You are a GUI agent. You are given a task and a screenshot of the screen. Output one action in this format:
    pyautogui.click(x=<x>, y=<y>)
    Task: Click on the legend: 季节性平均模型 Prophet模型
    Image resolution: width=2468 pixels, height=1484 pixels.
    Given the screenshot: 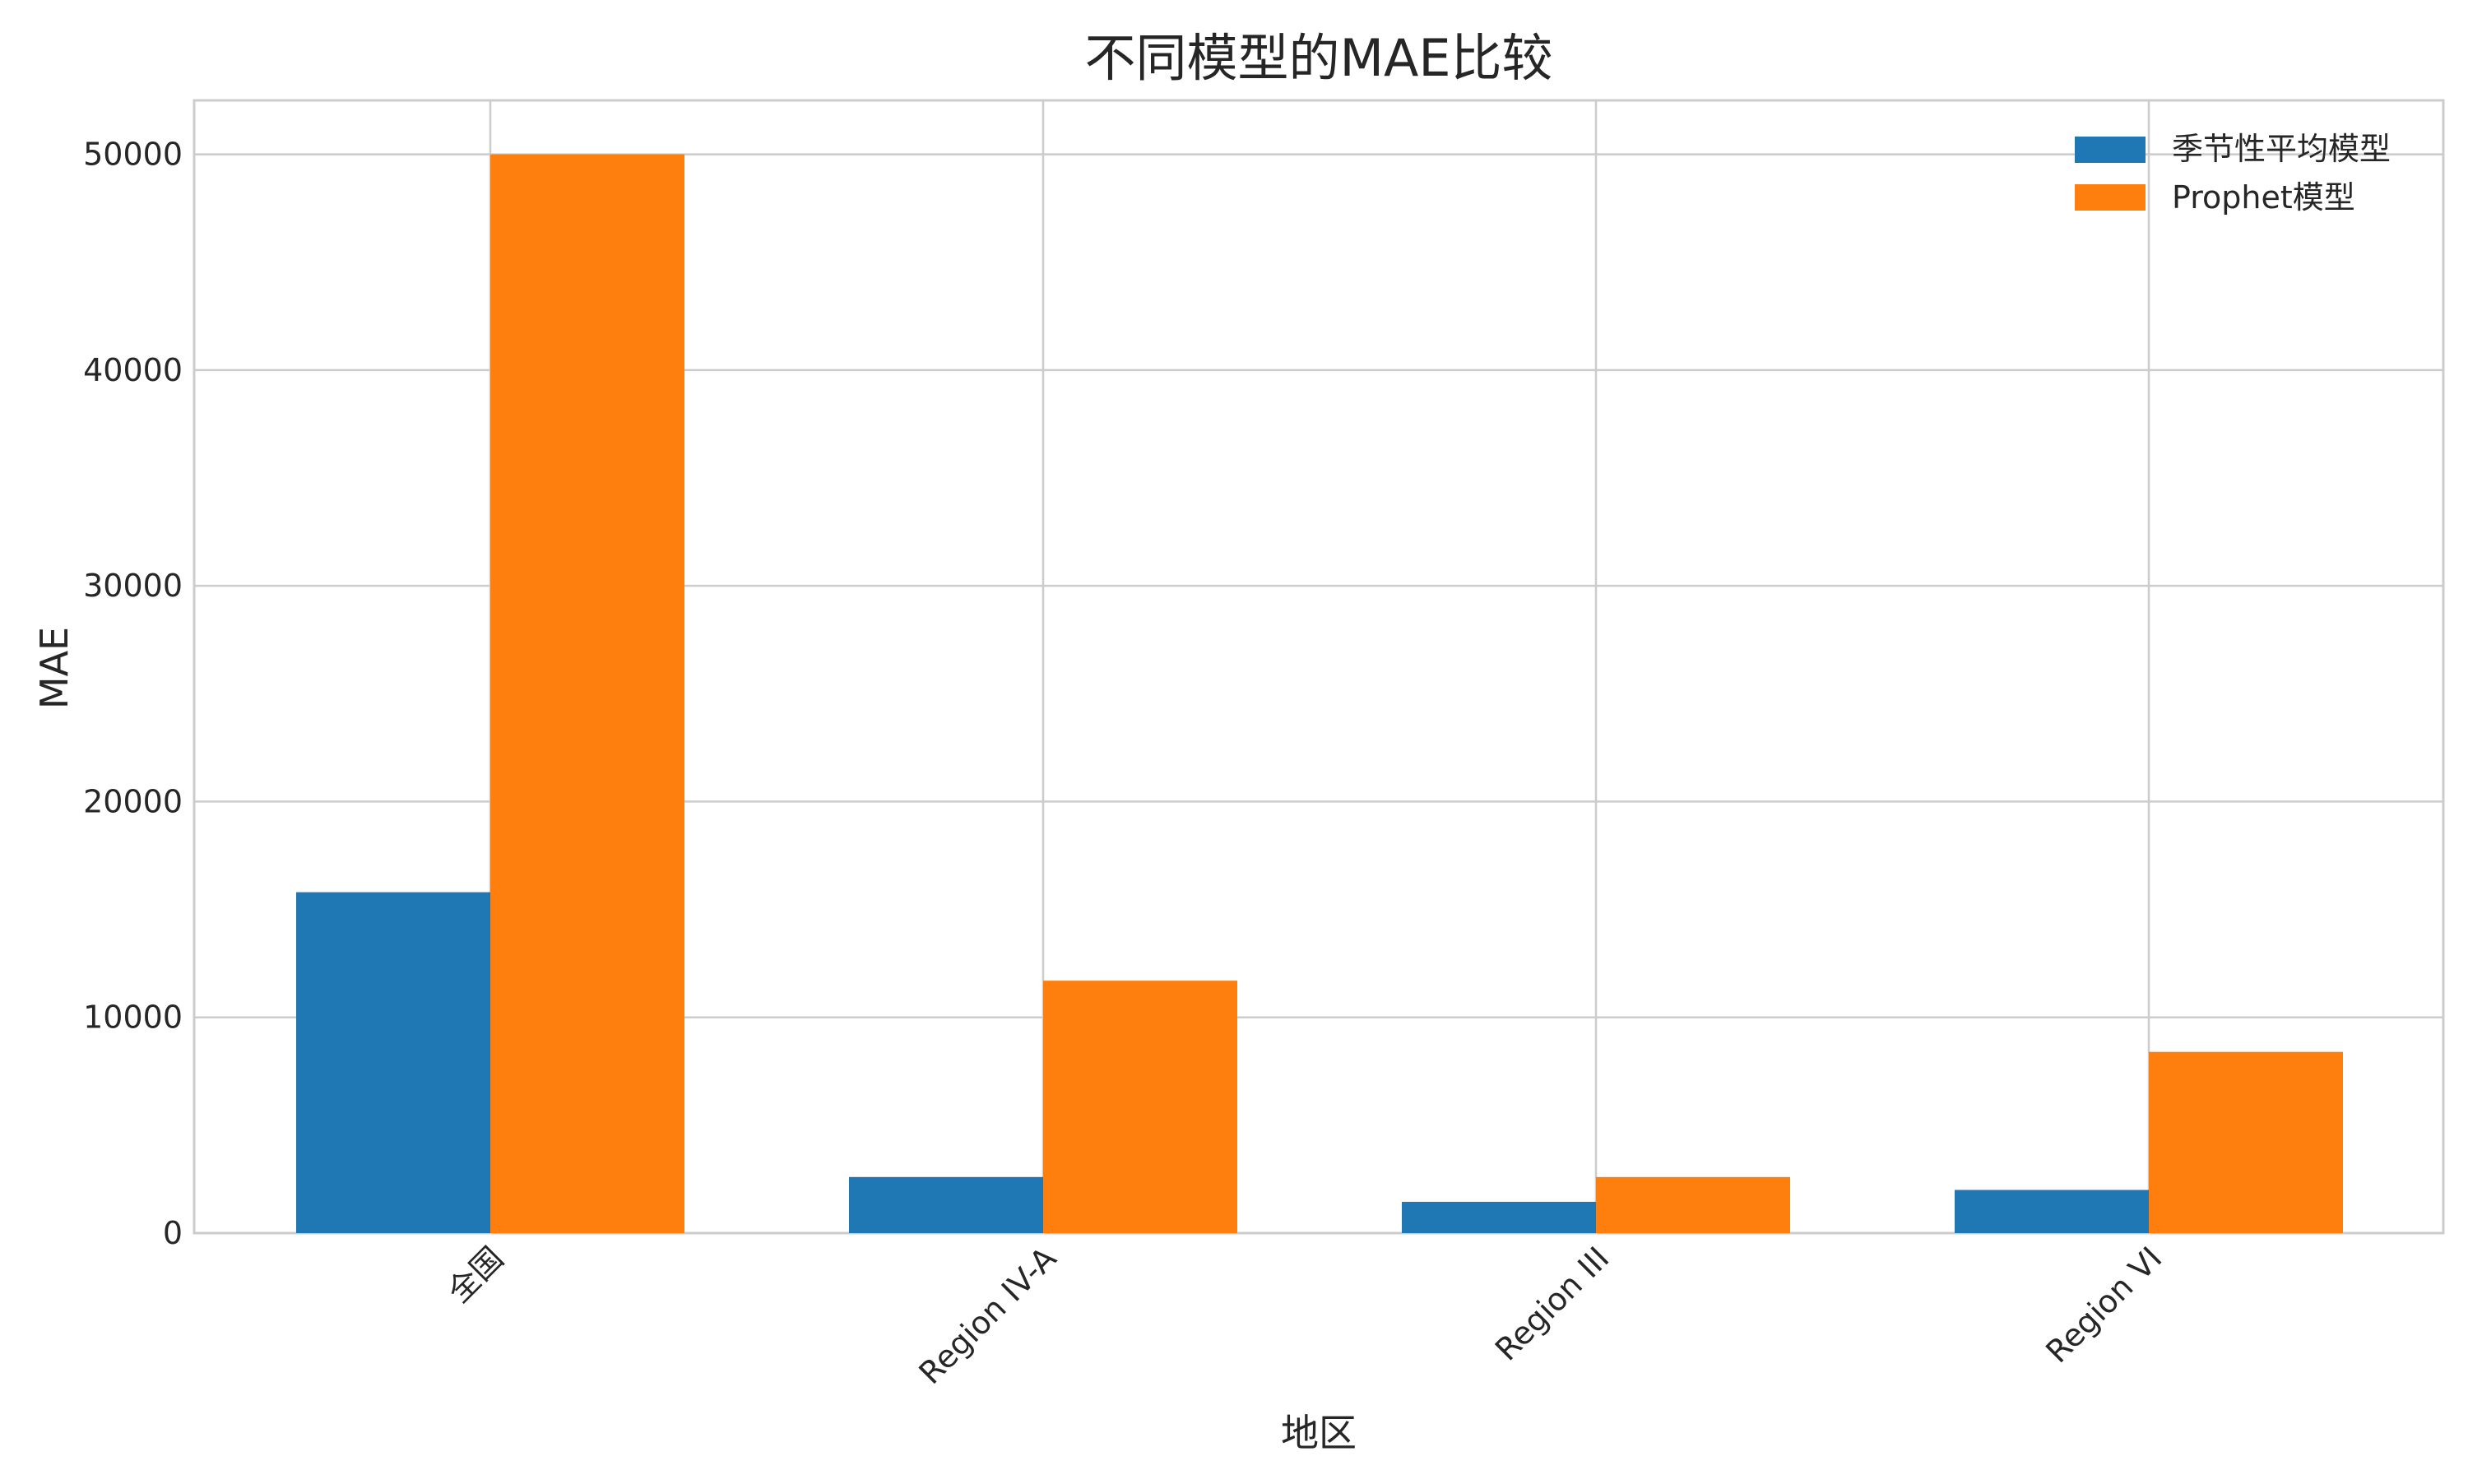 What is the action you would take?
    pyautogui.click(x=2233, y=173)
    